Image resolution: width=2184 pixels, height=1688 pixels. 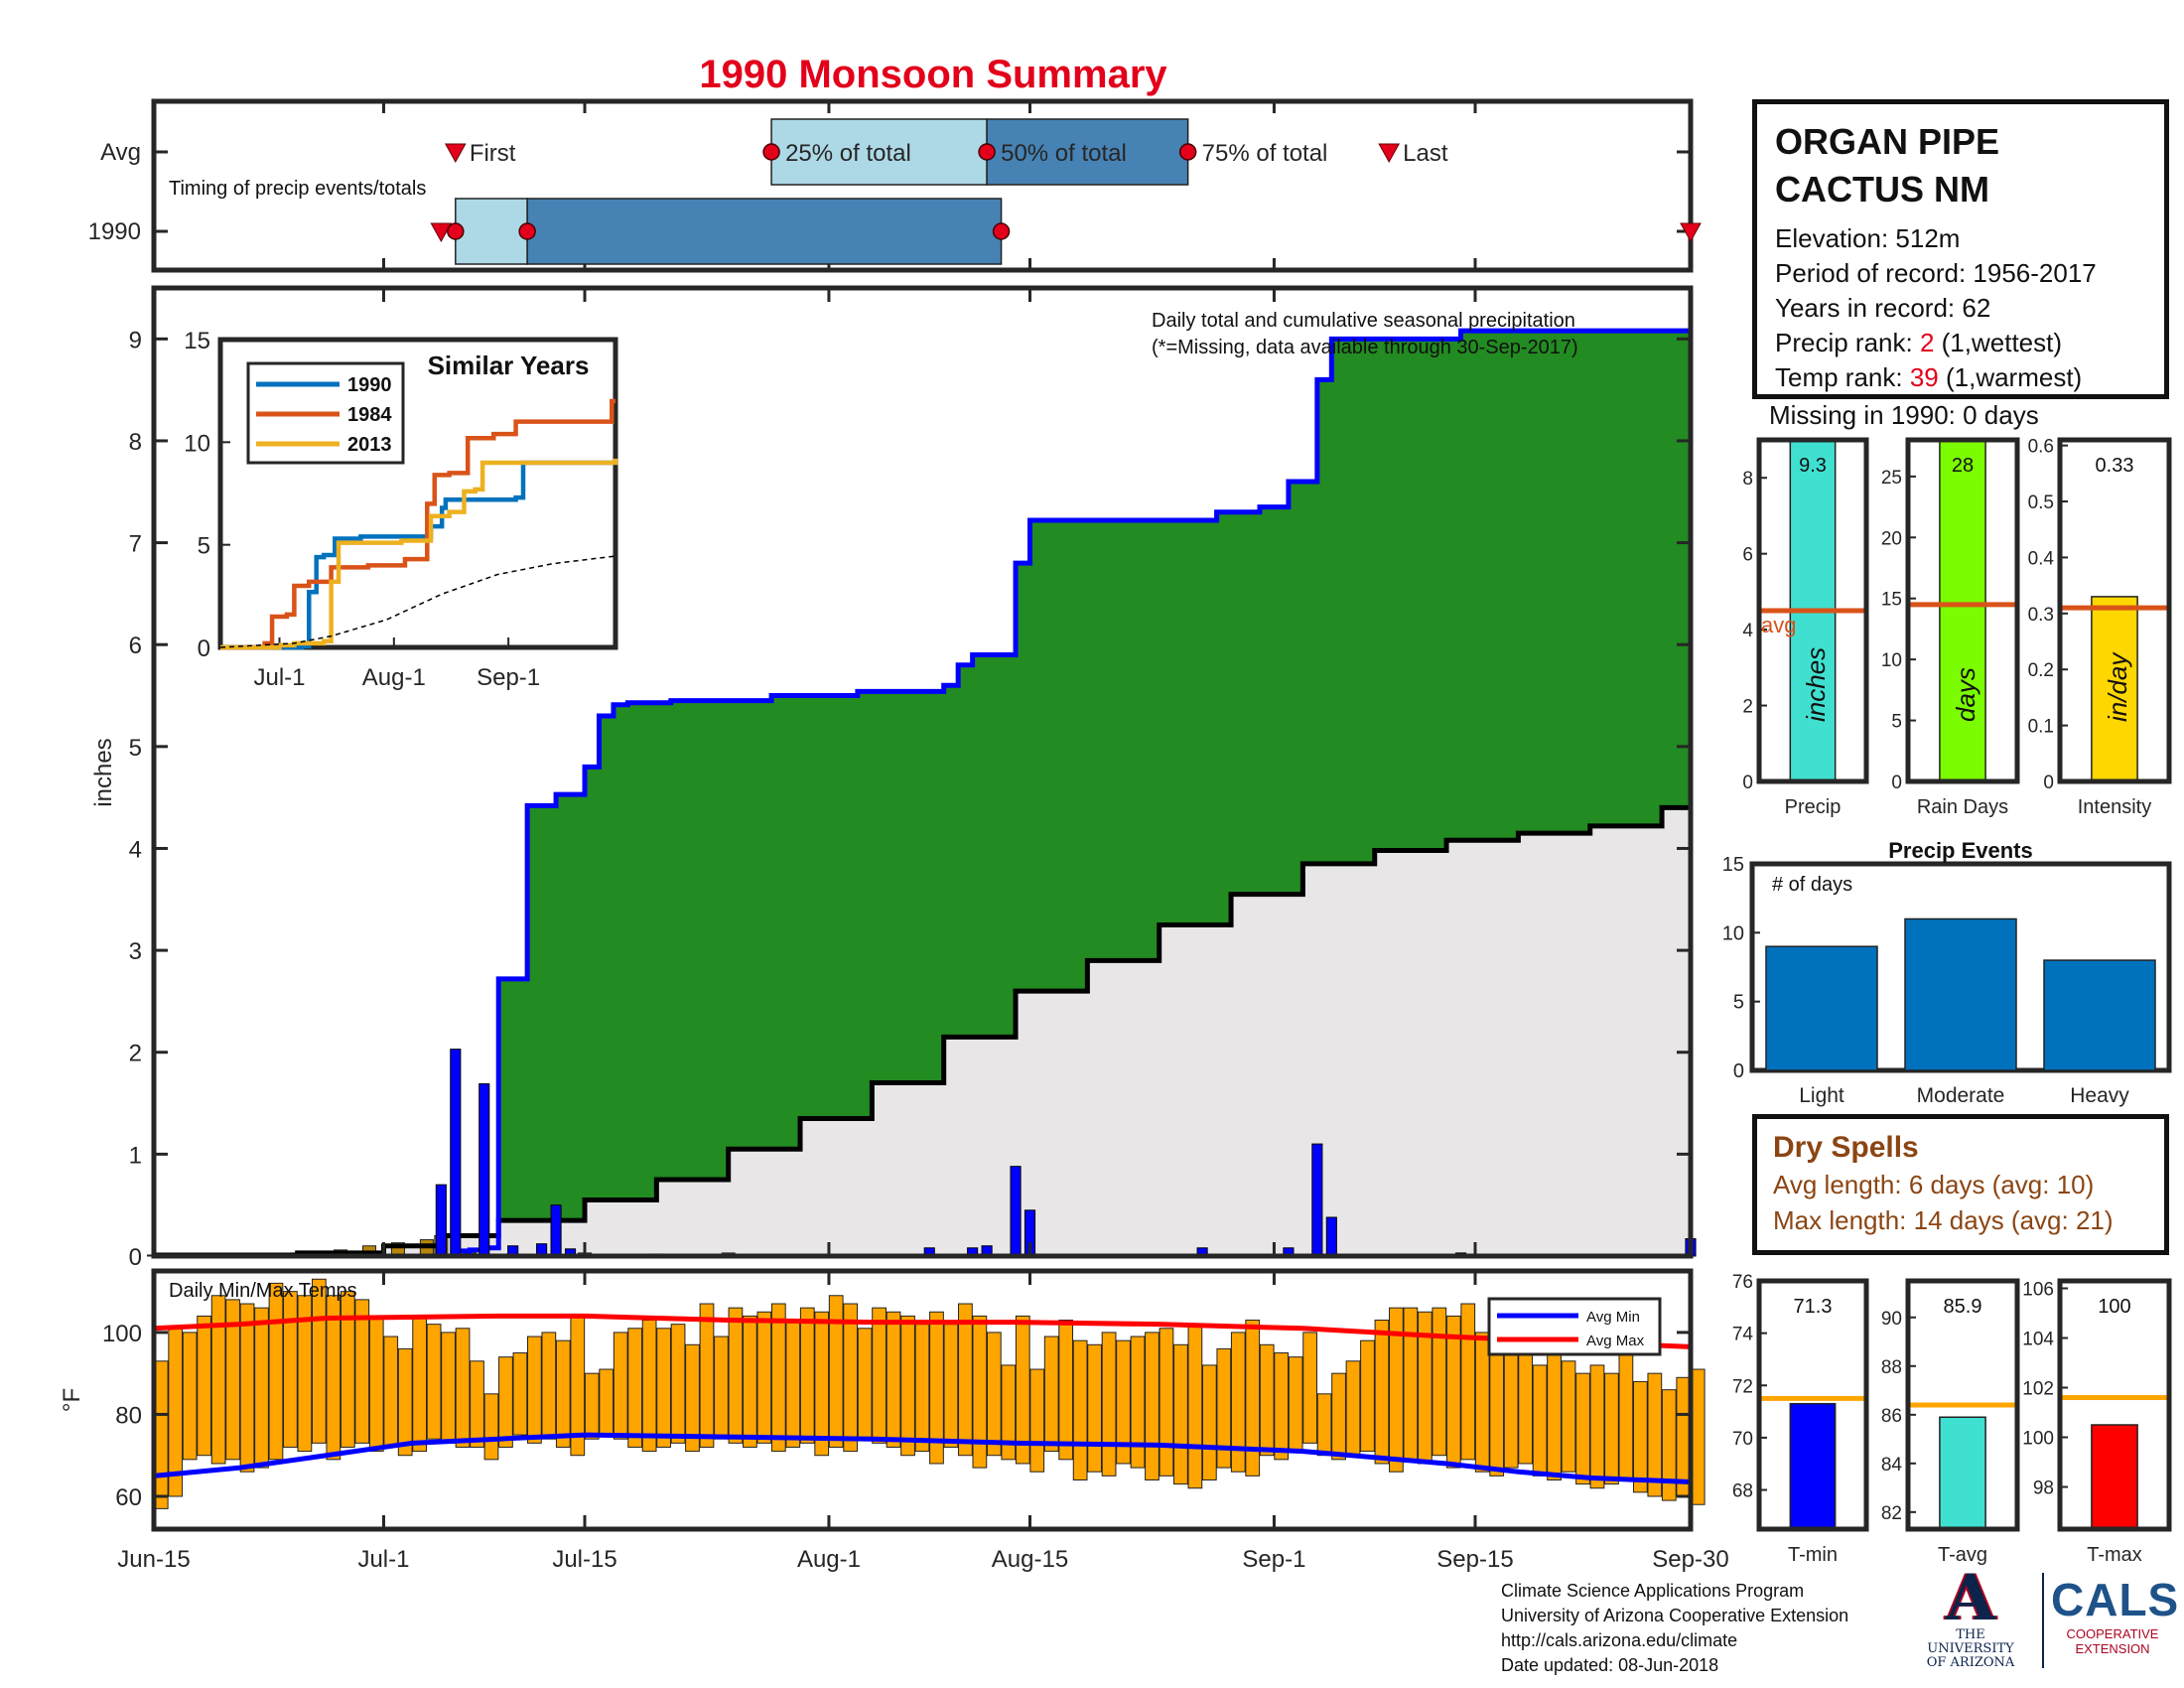 I want to click on cals-logo-text: CALS, so click(x=2115, y=1599).